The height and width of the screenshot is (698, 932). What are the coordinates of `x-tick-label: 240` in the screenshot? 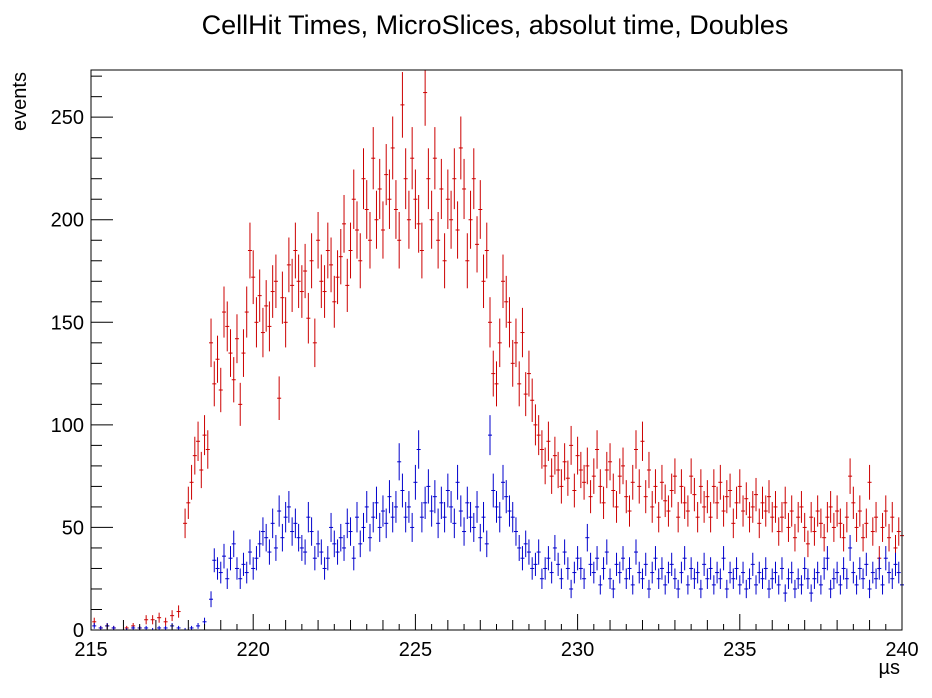 It's located at (901, 650).